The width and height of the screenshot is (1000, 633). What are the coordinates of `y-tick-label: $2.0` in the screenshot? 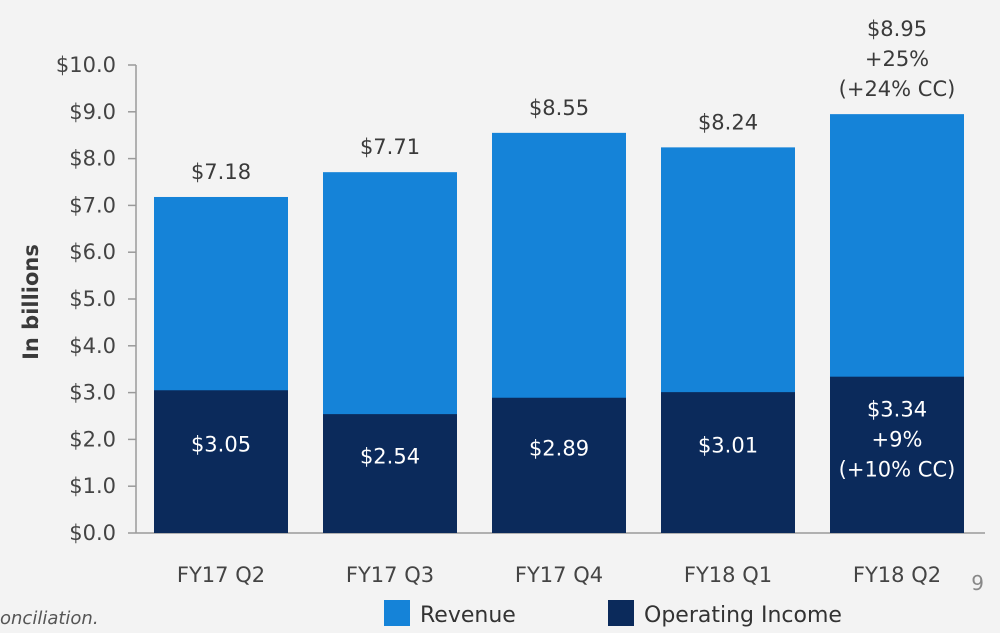 It's located at (92, 439).